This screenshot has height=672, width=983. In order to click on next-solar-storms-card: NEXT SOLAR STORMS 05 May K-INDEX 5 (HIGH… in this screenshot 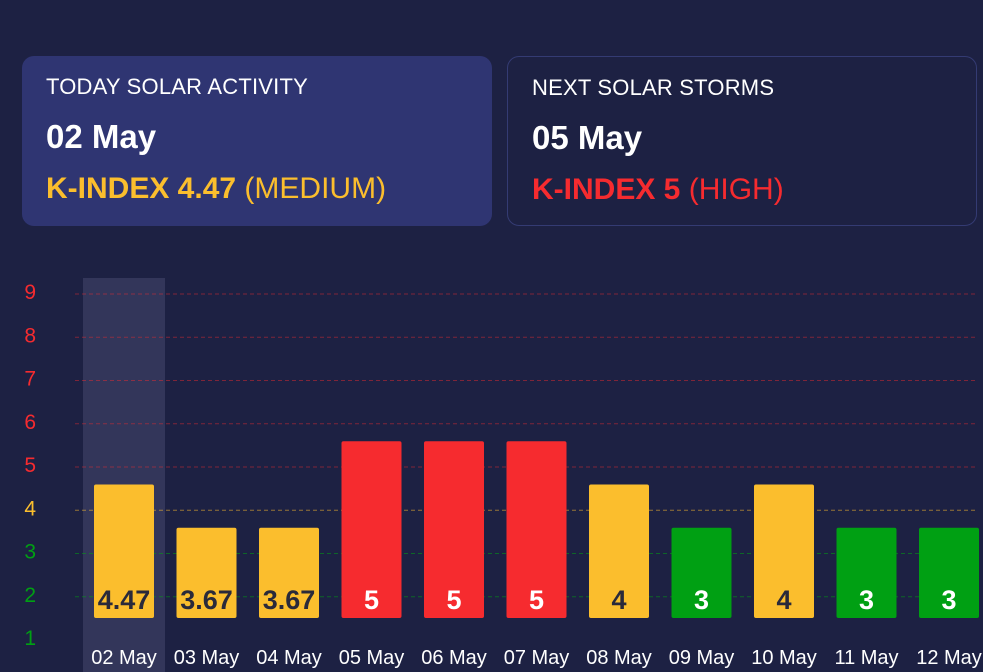, I will do `click(742, 141)`.